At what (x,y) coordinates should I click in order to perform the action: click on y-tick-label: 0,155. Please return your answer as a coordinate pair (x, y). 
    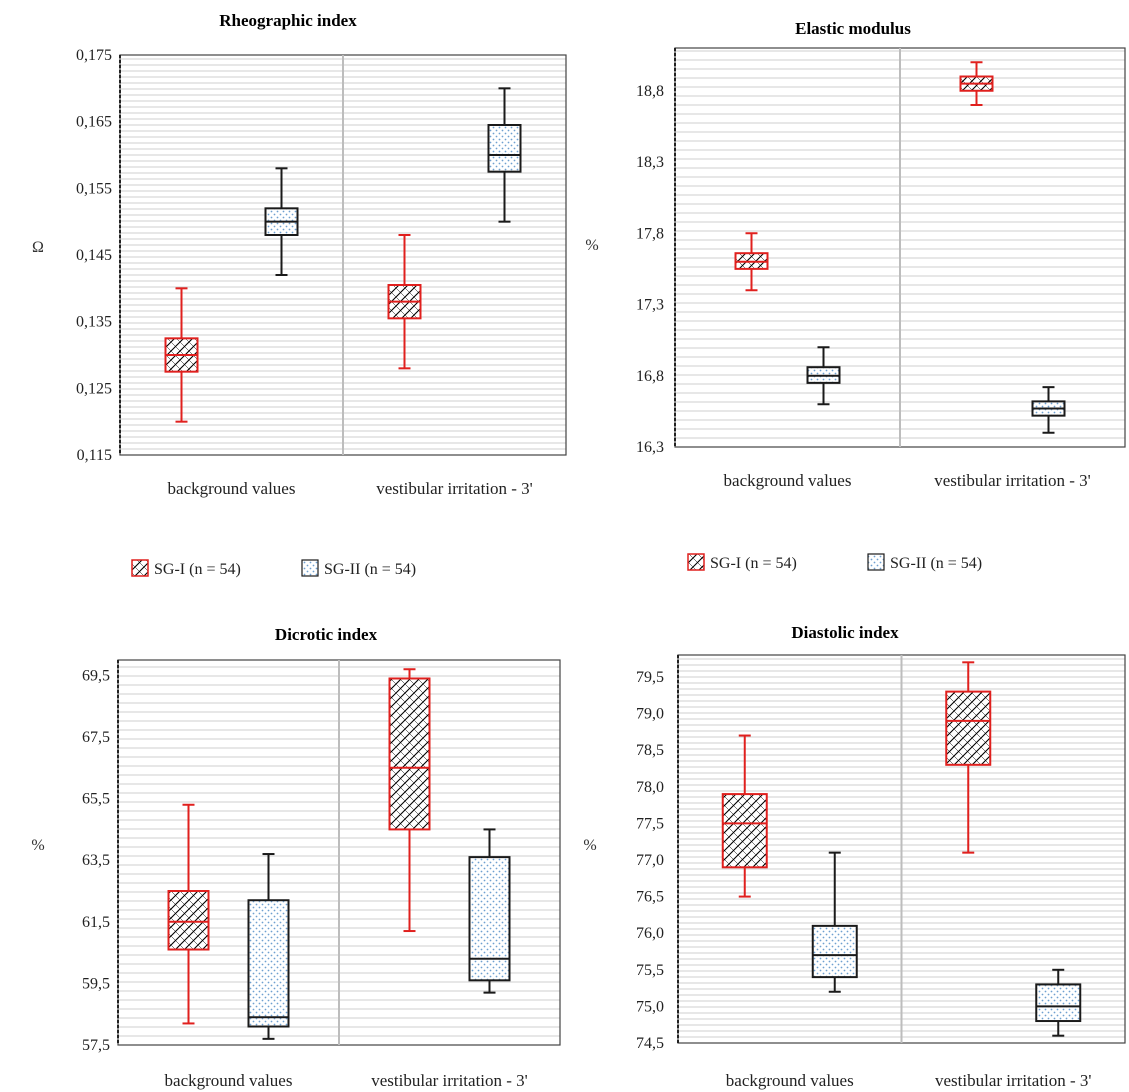
    Looking at the image, I should click on (94, 188).